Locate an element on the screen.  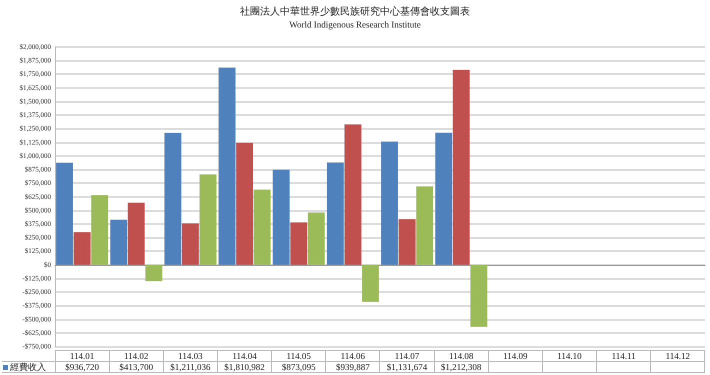
x-tick-label: 114.09 is located at coordinates (515, 356).